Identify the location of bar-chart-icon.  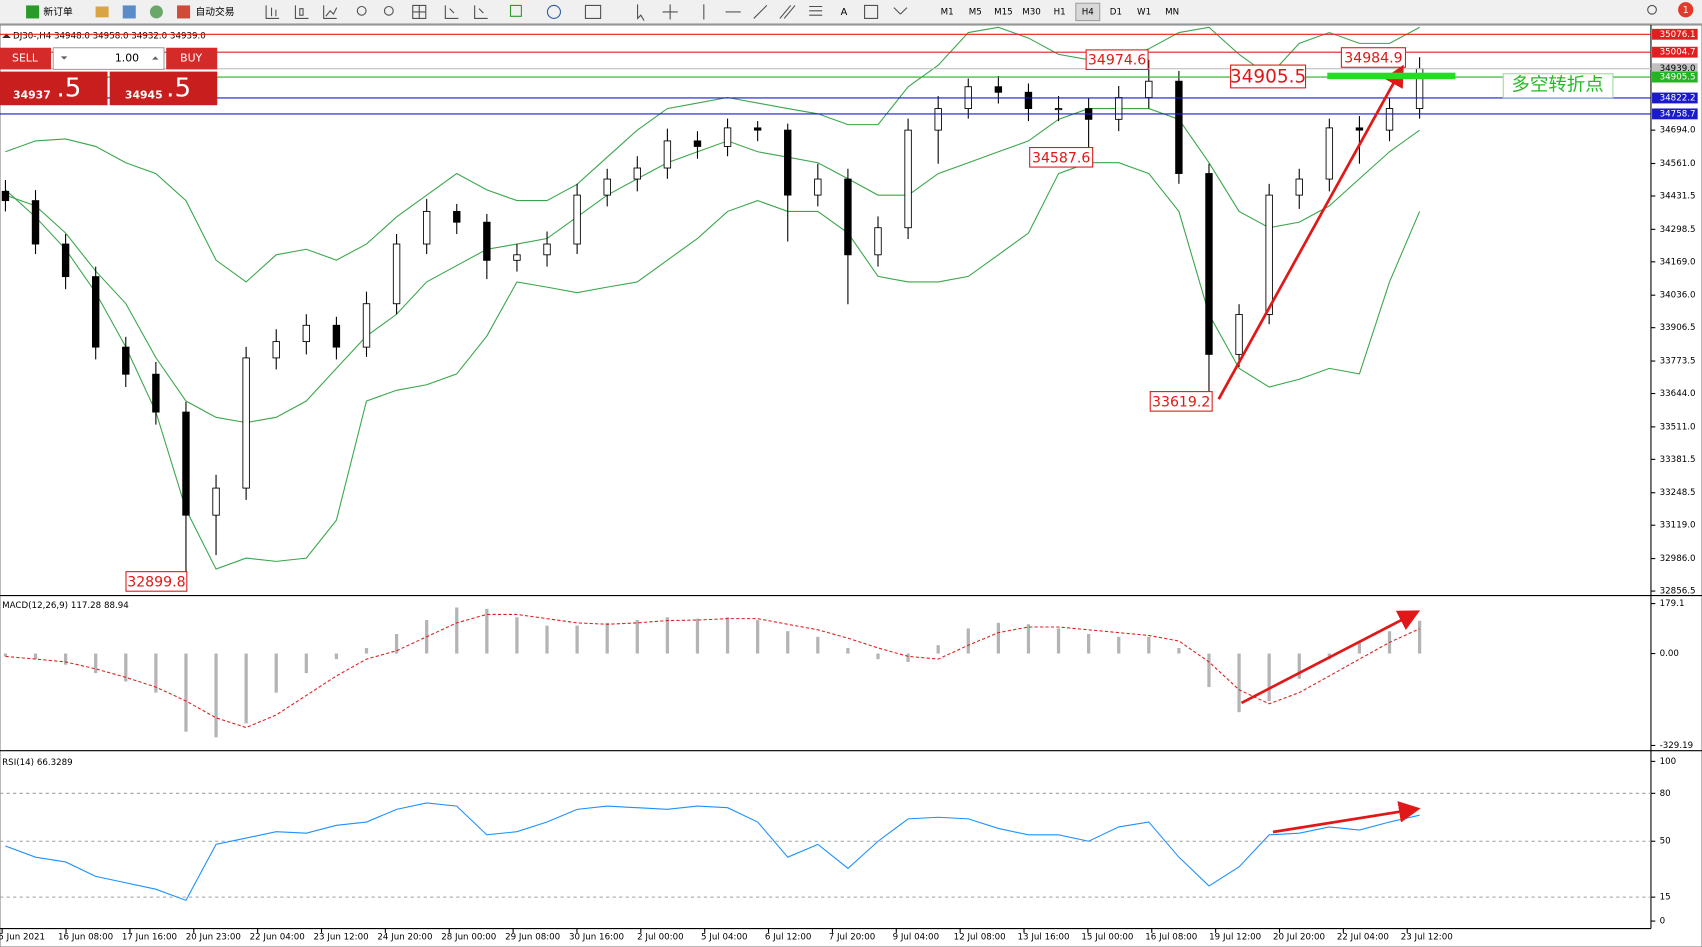
(272, 12).